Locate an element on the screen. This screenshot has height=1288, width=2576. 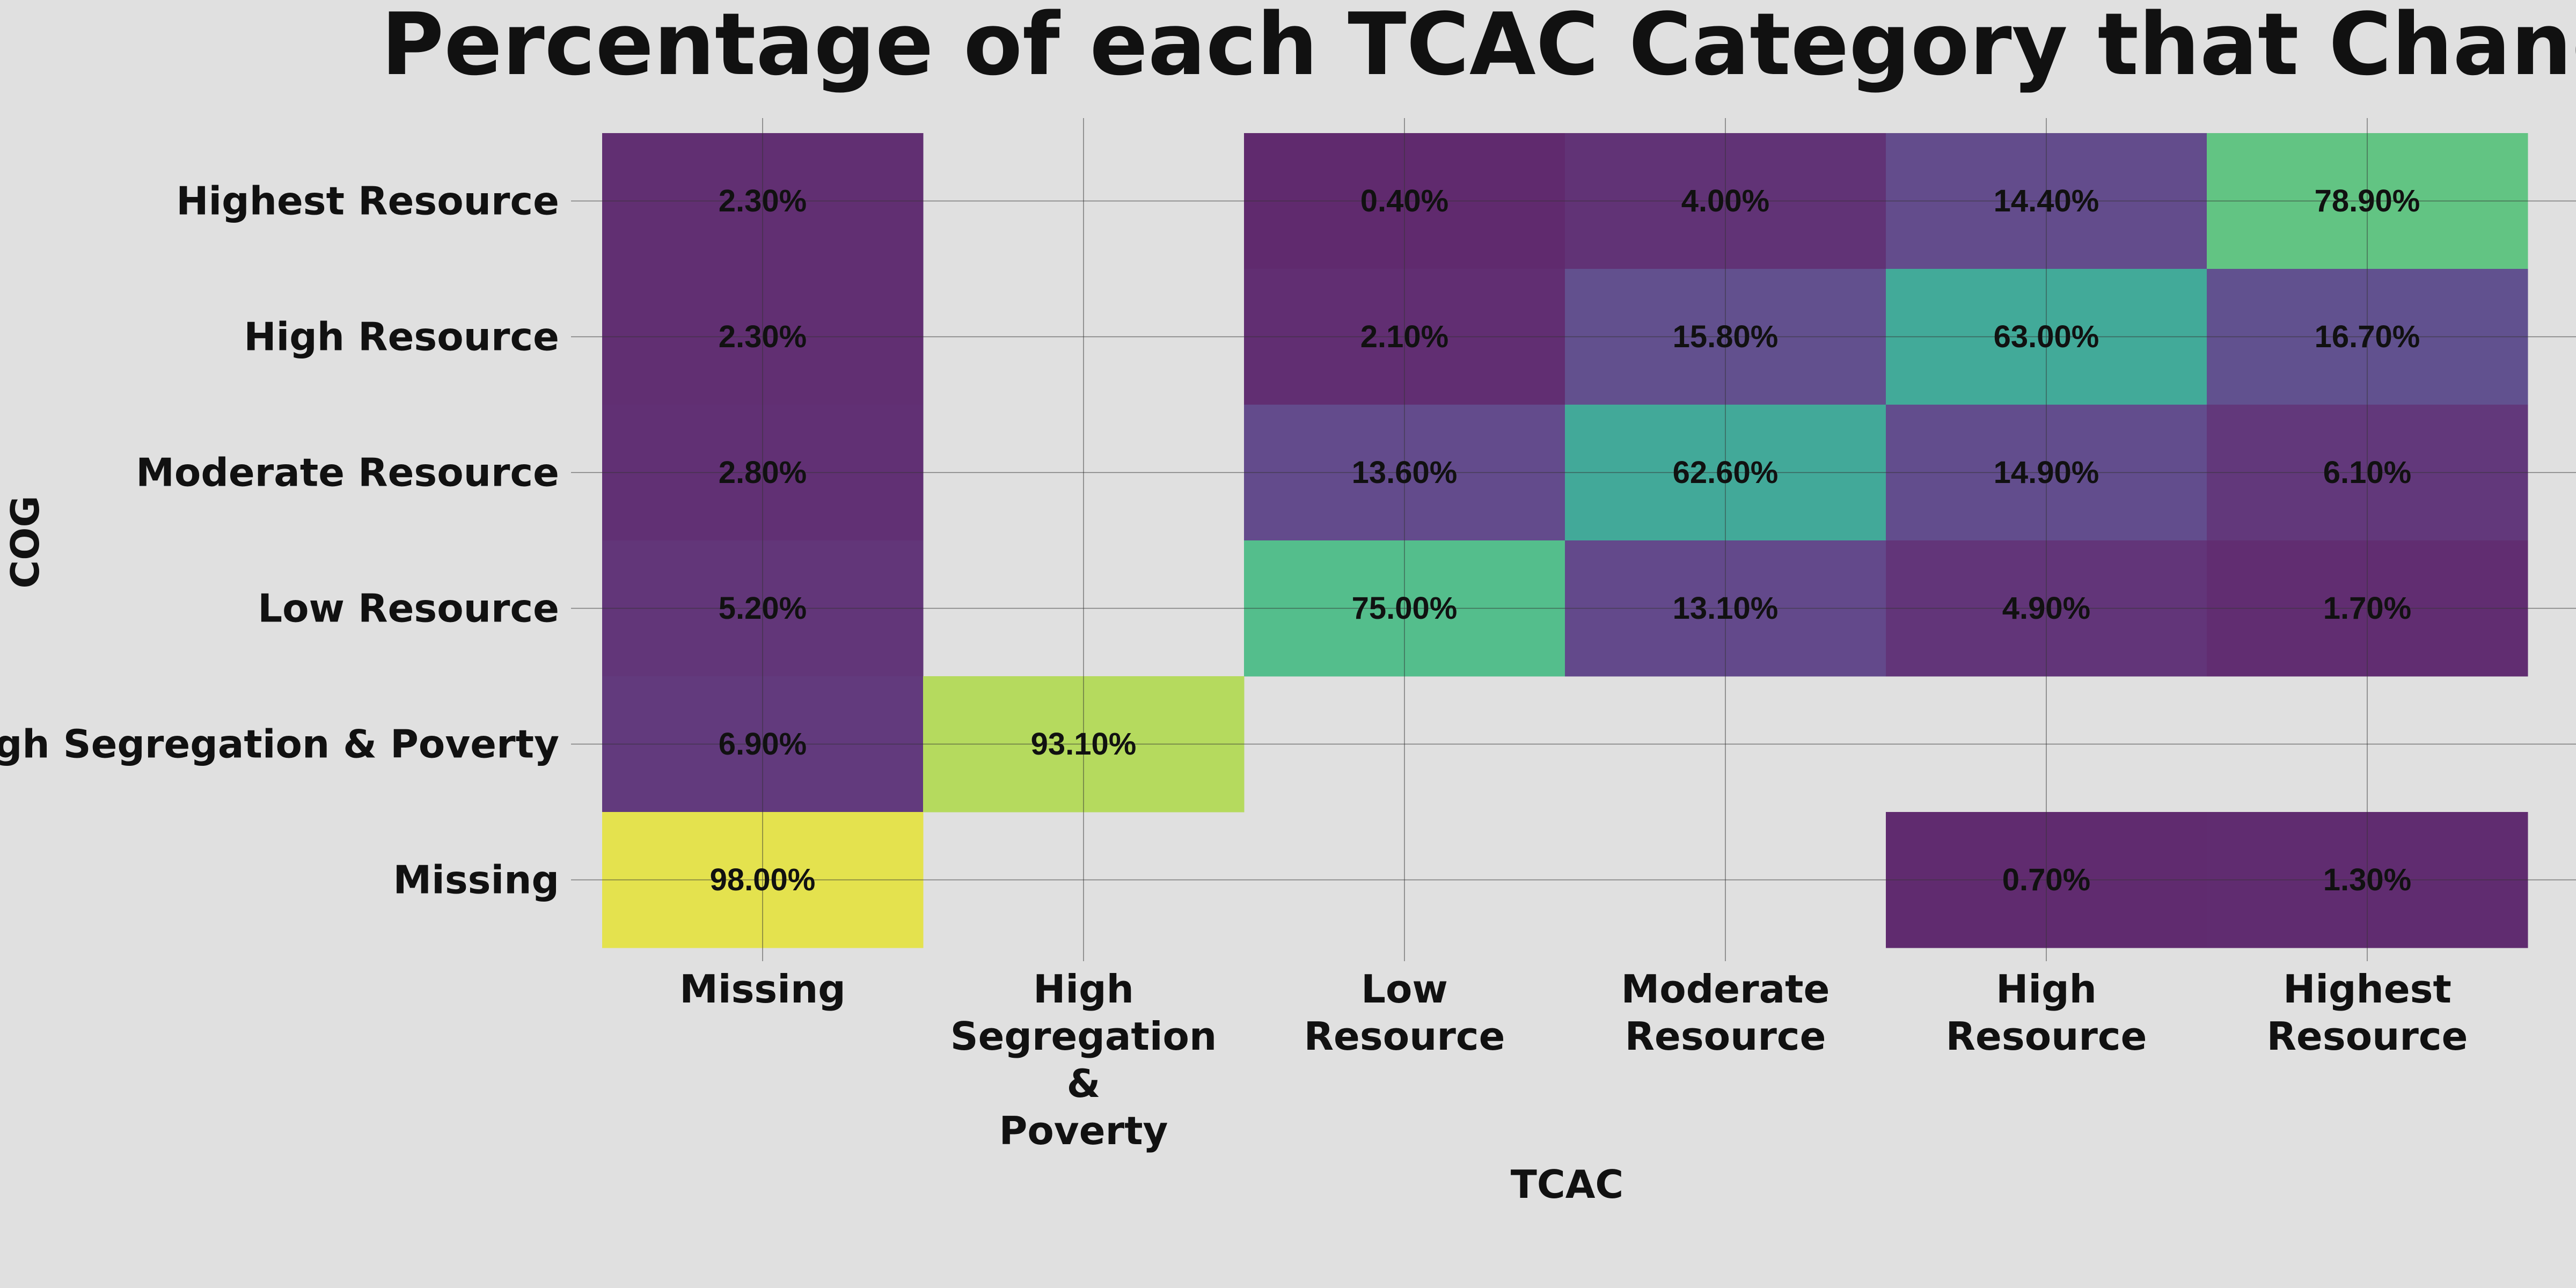
cell-value-label: 4.00% is located at coordinates (1725, 201).